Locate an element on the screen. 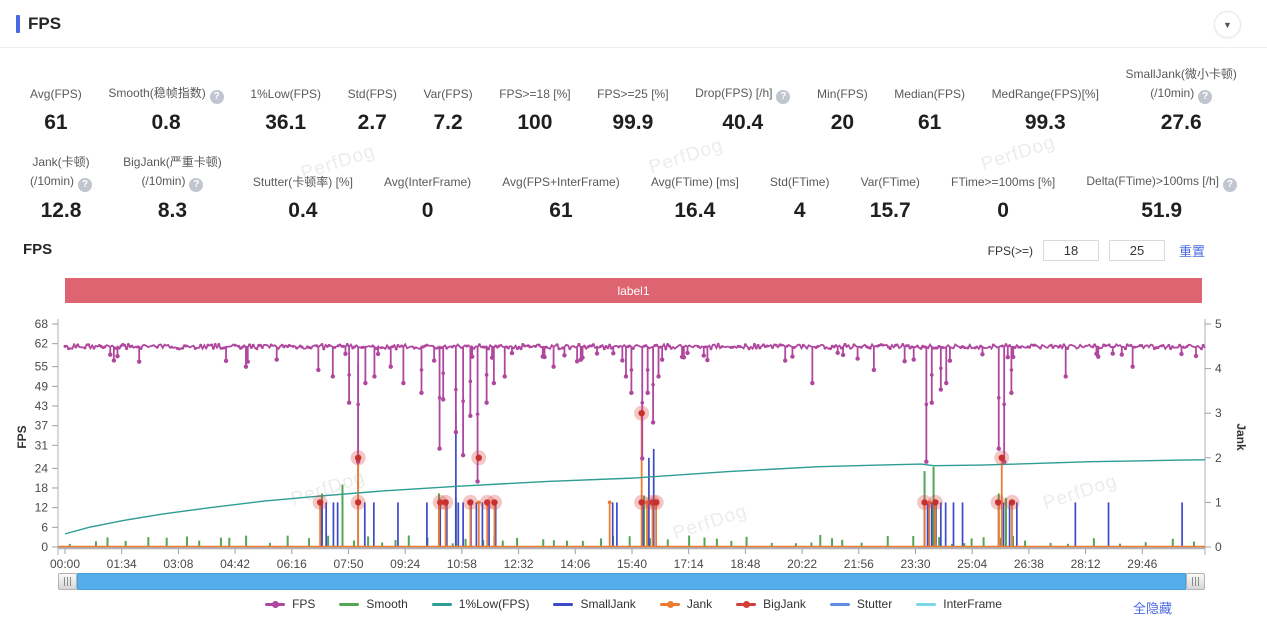  svg-text: 12 is located at coordinates (42, 508).